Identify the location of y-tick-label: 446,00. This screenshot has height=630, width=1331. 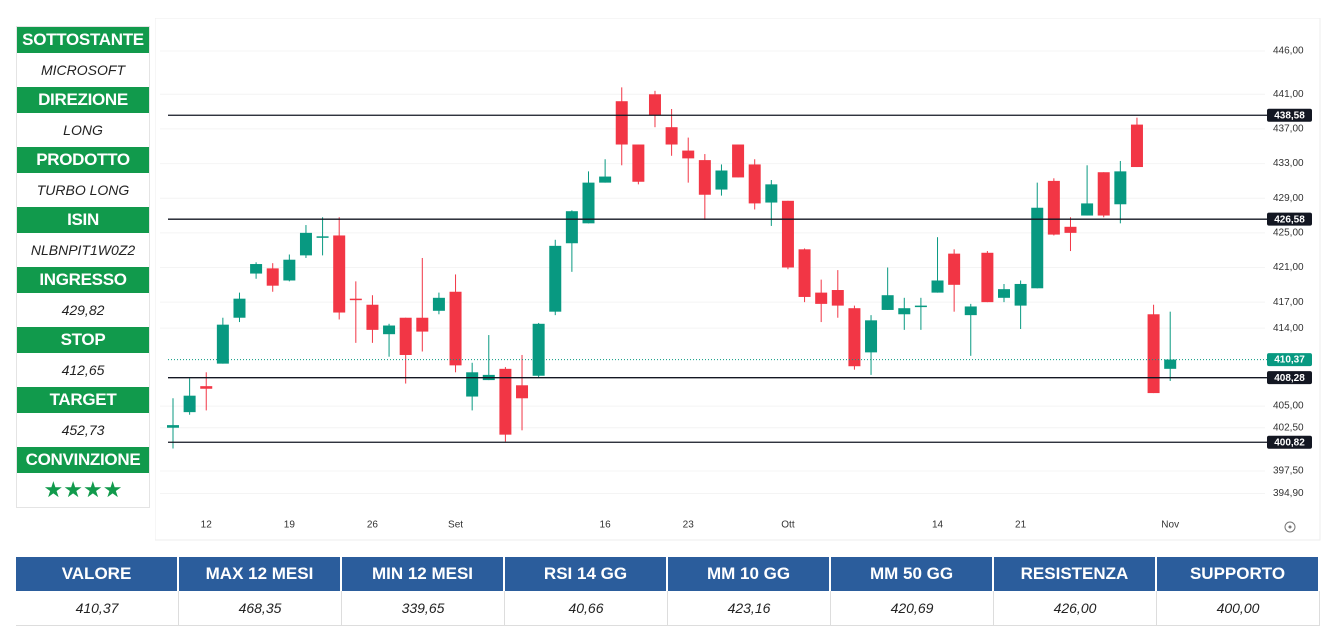
(1288, 51).